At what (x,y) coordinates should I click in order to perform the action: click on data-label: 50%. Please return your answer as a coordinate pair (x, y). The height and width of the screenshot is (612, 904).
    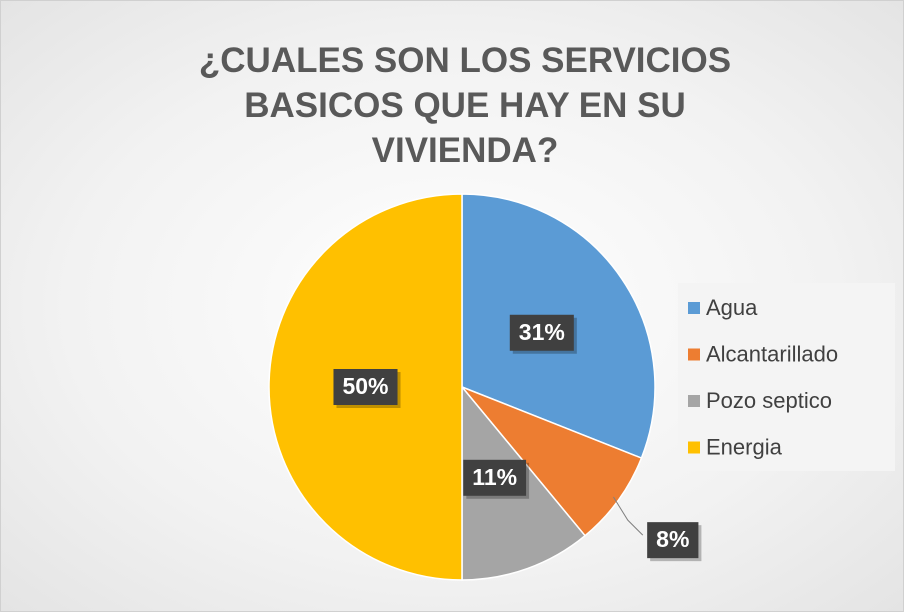
    Looking at the image, I should click on (367, 388).